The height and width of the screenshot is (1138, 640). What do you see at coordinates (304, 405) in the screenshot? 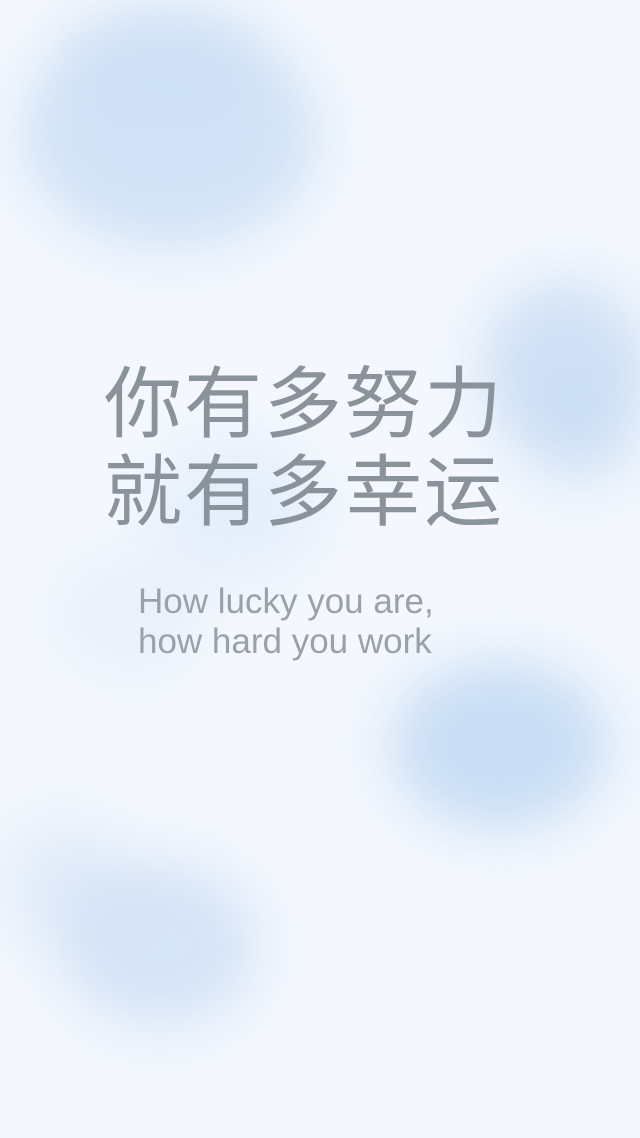
I see `chinese-quote-line-1: 你有多努力` at bounding box center [304, 405].